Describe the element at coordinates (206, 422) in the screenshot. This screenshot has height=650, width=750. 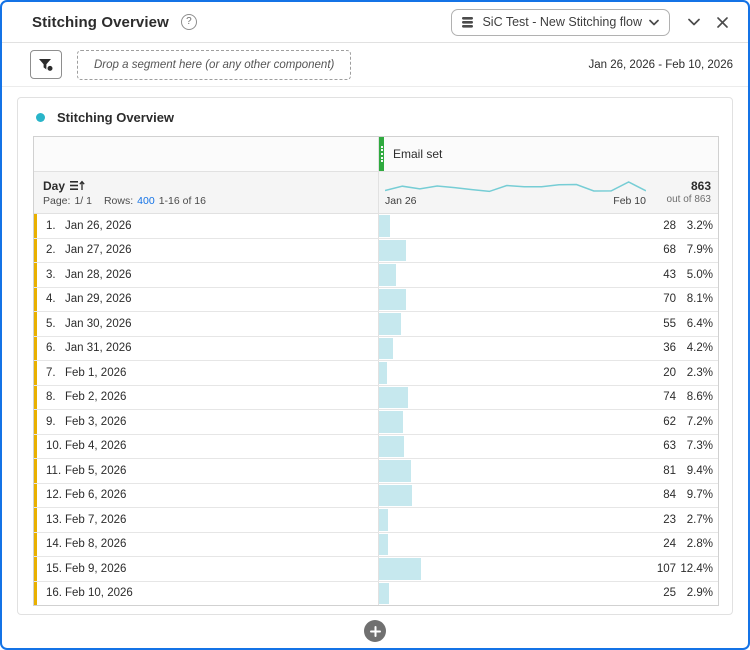
I see `dimension-value-cell: 9. Feb 3, 2026` at that location.